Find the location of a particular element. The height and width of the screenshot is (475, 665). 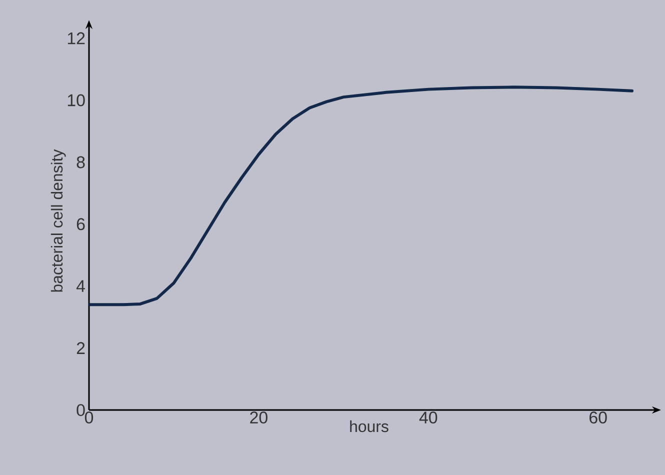

y-tick-label: 4 is located at coordinates (80, 286).